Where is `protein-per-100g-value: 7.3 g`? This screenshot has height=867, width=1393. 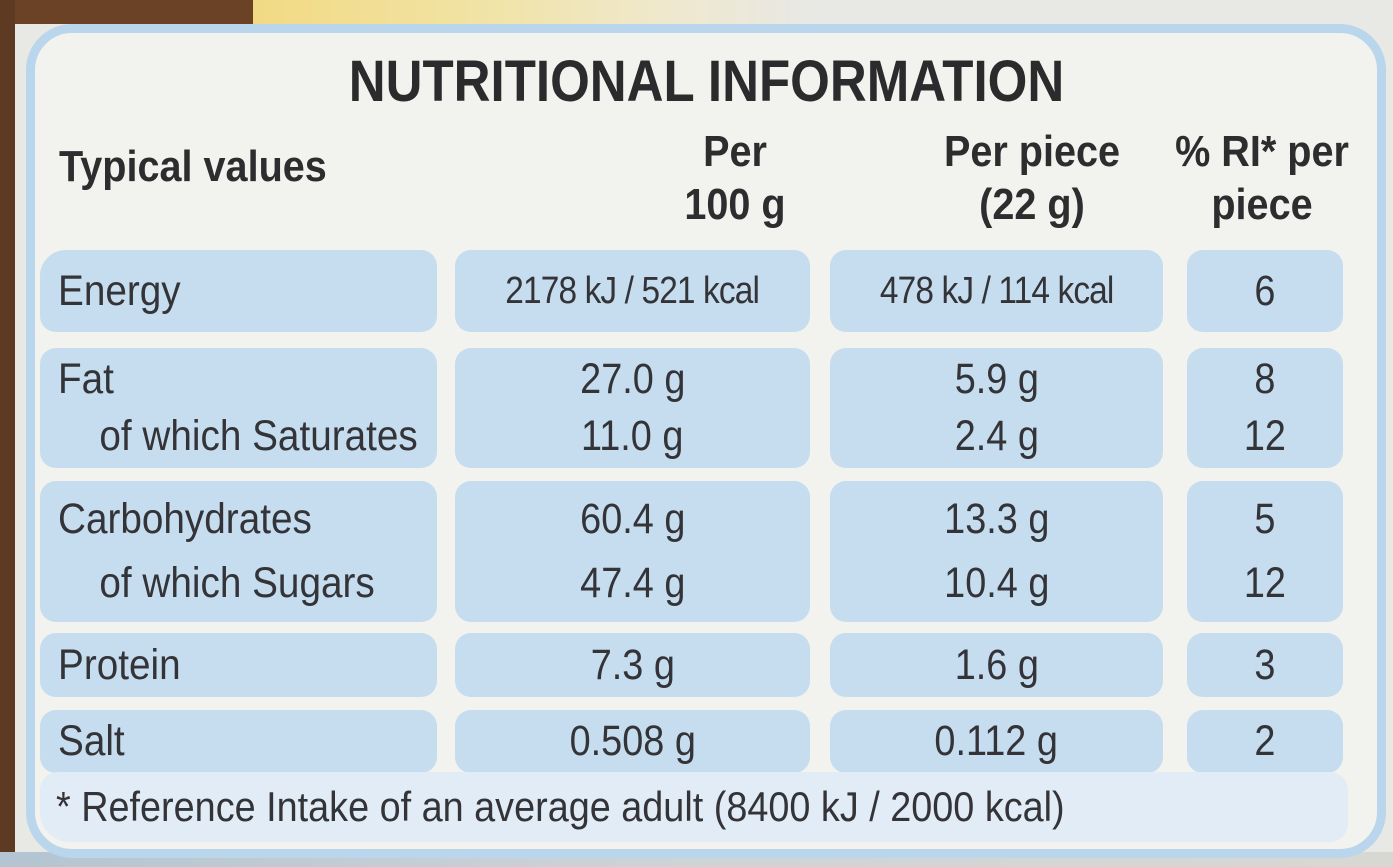 protein-per-100g-value: 7.3 g is located at coordinates (632, 664).